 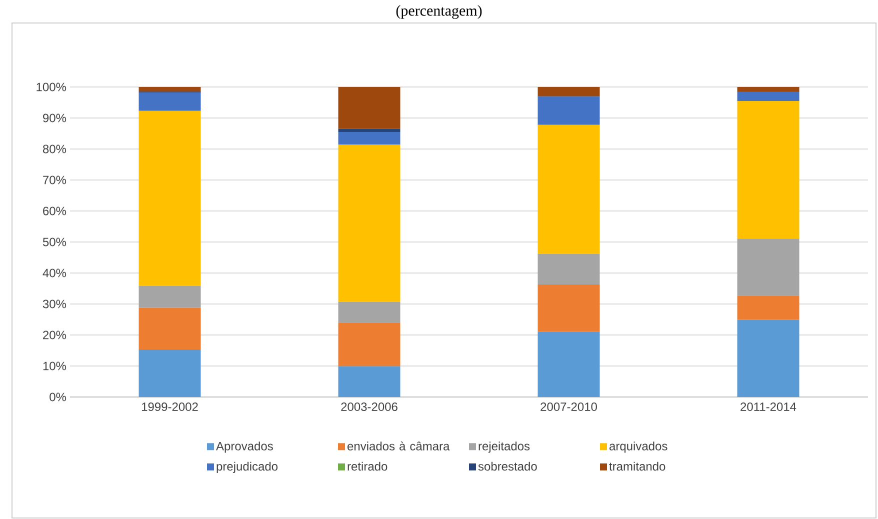 I want to click on legend-label: enviados à câmara, so click(x=399, y=445).